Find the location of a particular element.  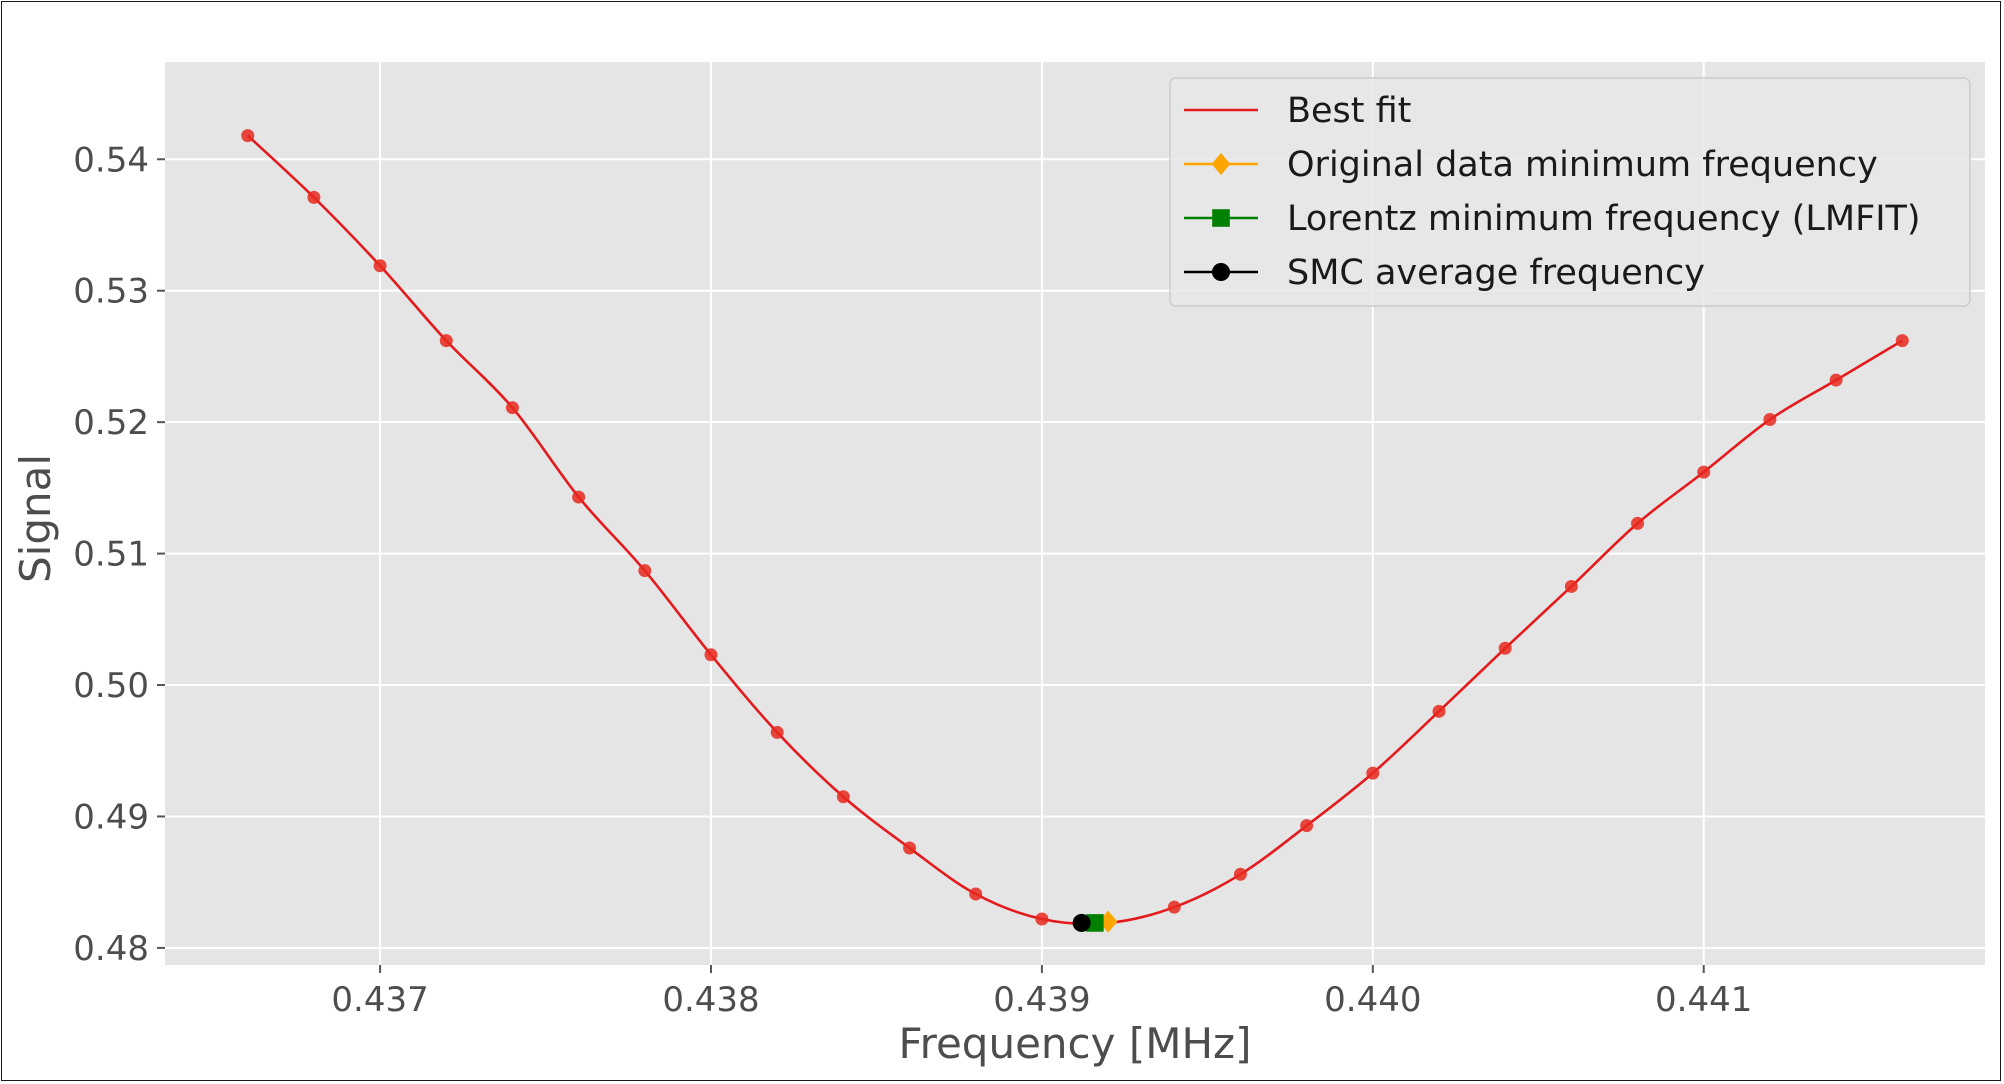

y-axis-ticks: 0.48 0.49 0.50 0.51 0.52 0.53 0.54 is located at coordinates (119, 554).